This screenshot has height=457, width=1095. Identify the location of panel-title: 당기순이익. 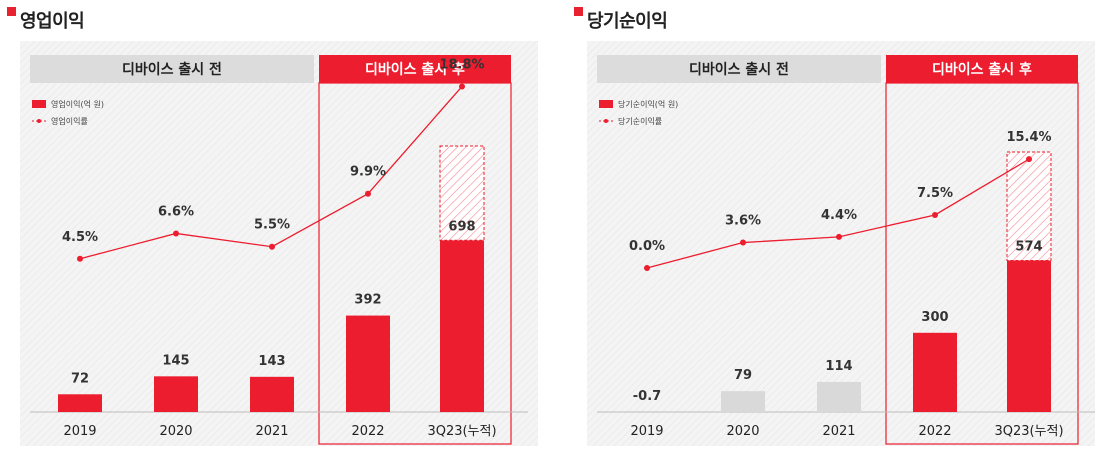
(627, 21).